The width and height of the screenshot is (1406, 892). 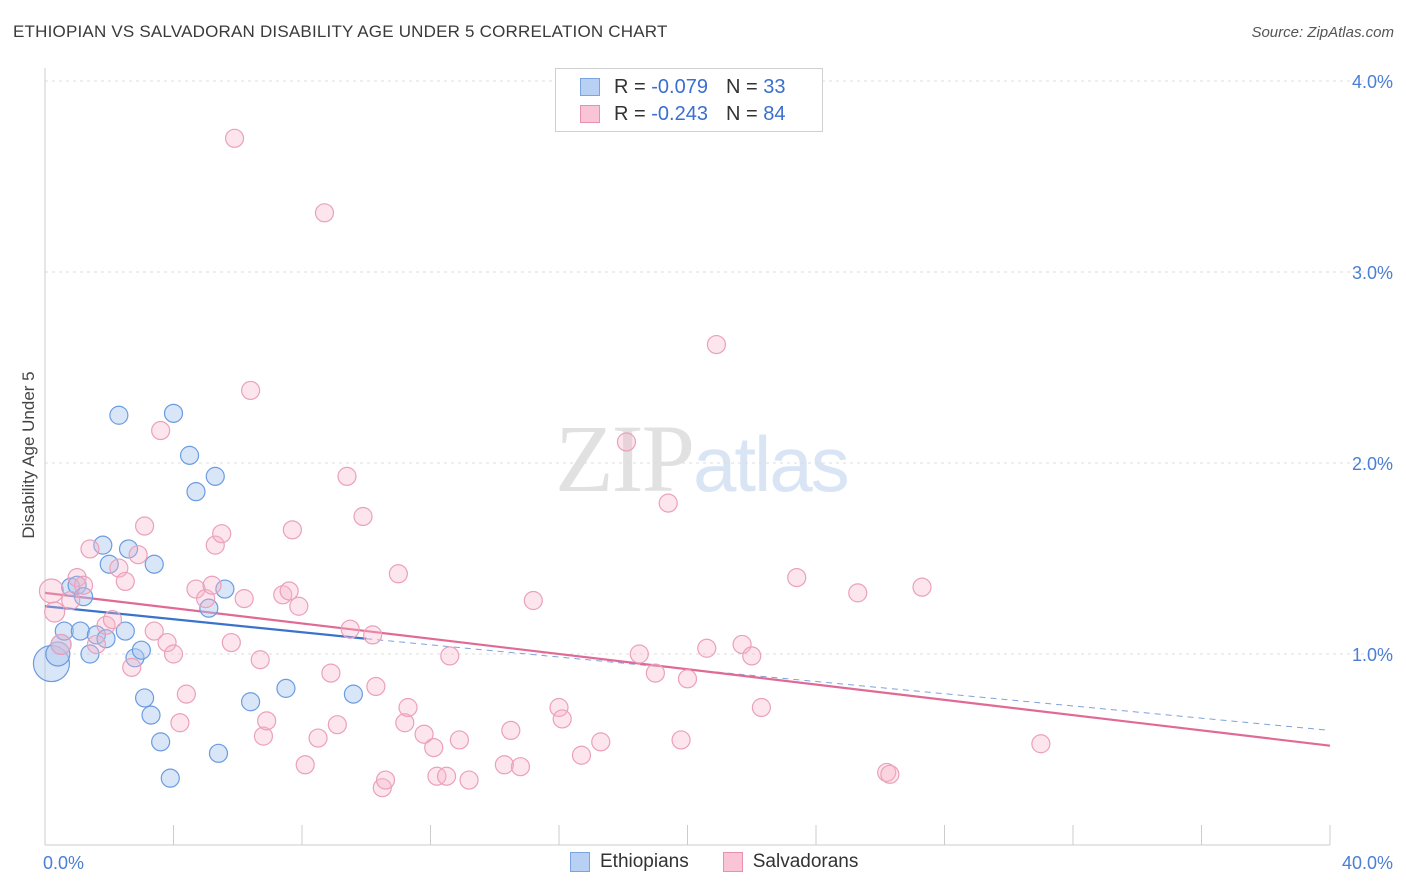 What do you see at coordinates (679, 113) in the screenshot?
I see `legend-r-value: -0.243` at bounding box center [679, 113].